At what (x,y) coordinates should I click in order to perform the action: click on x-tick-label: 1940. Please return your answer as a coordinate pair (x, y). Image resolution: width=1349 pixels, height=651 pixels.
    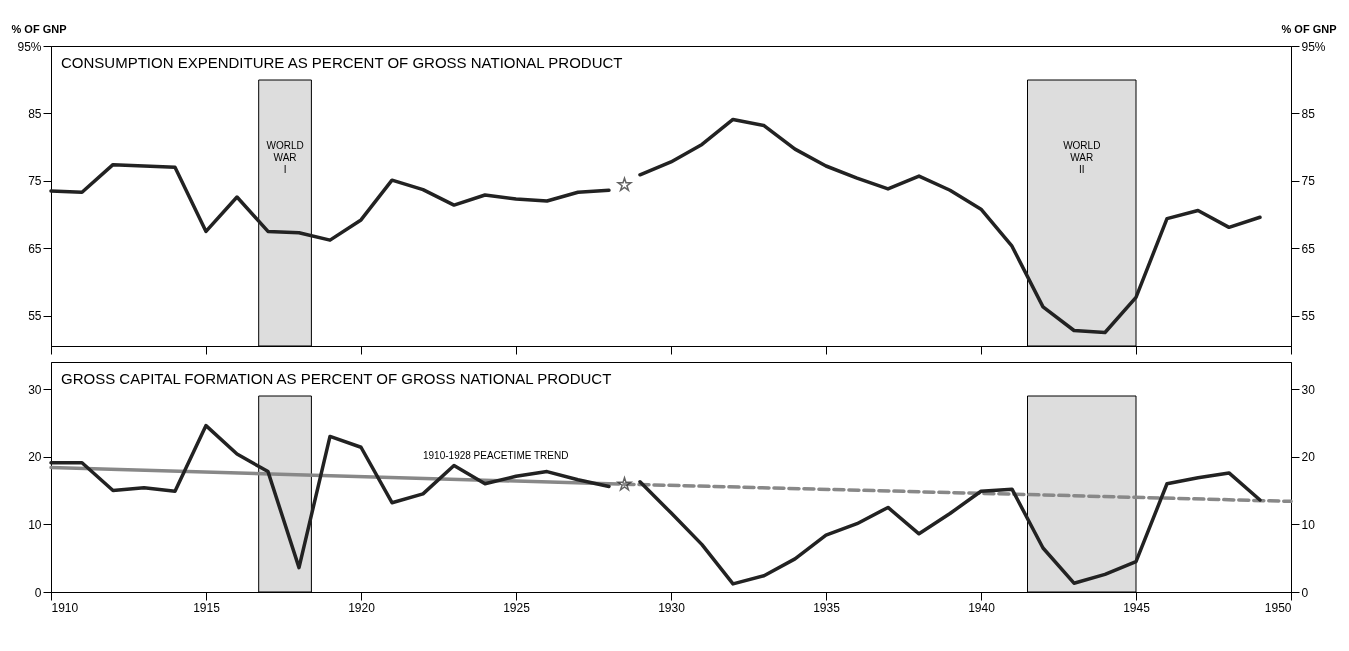
    Looking at the image, I should click on (982, 607).